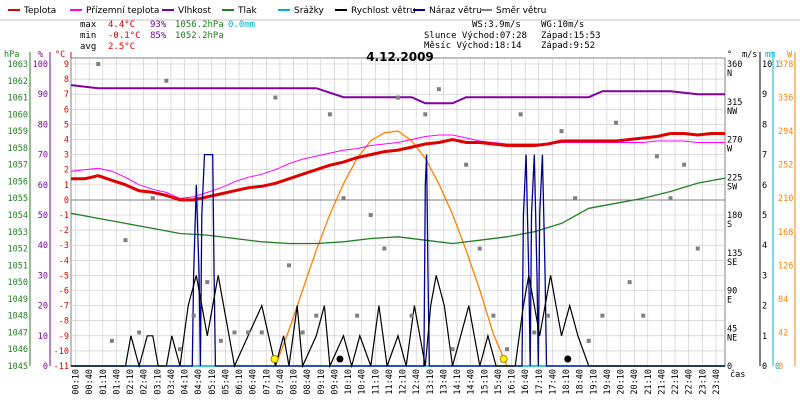  What do you see at coordinates (777, 216) in the screenshot?
I see `mm-ticks: 10` at bounding box center [777, 216].